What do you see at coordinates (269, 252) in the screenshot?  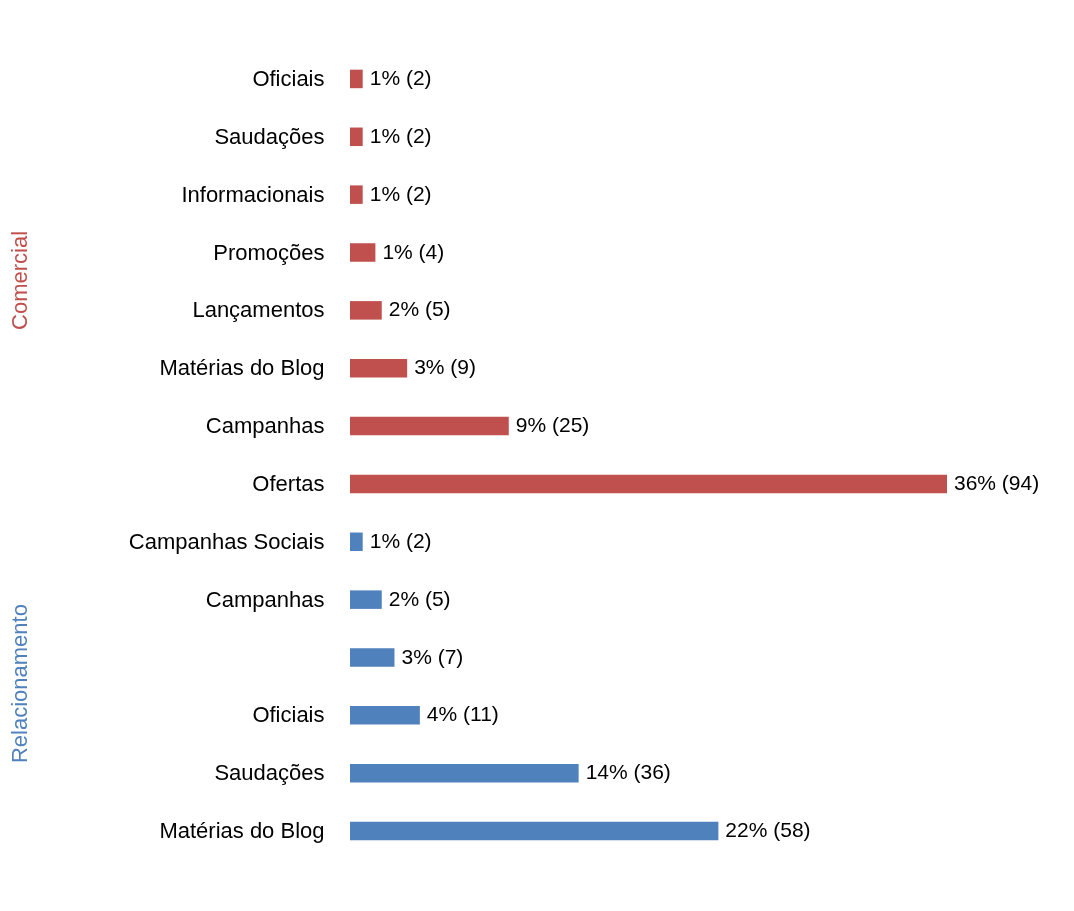 I see `y-tick-label: Promoções` at bounding box center [269, 252].